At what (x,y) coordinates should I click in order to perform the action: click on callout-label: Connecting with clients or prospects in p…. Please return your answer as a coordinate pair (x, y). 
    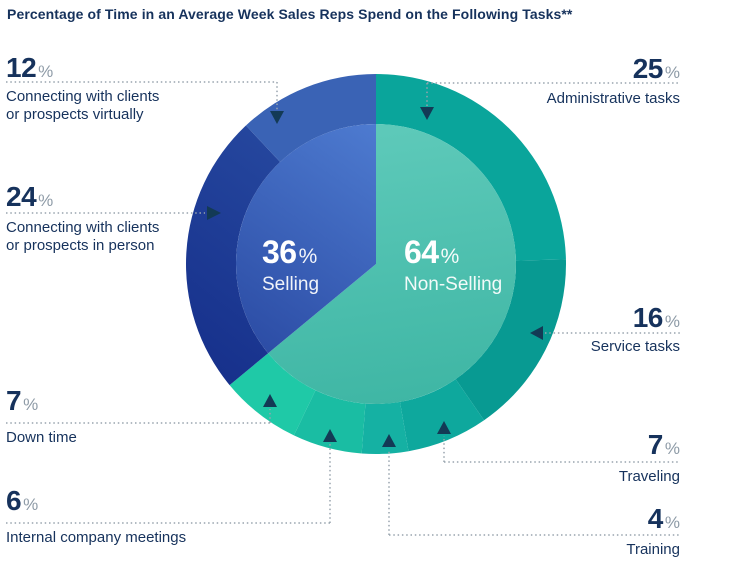
    Looking at the image, I should click on (82, 237).